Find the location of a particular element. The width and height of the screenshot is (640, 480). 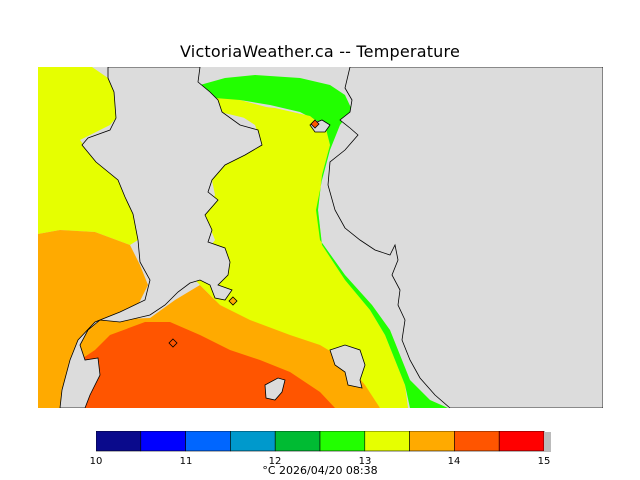

page-title: VictoriaWeather.ca -- Temperature is located at coordinates (320, 51).